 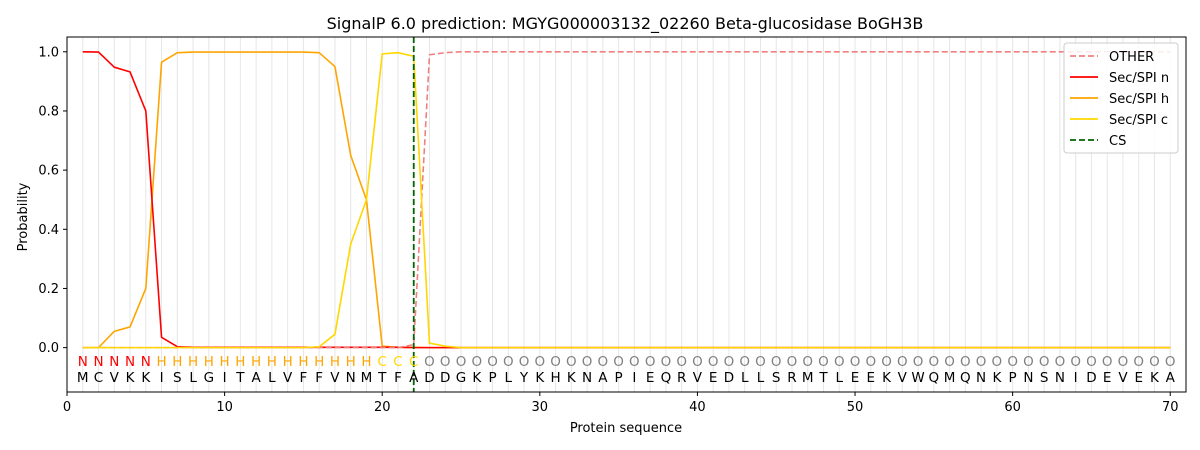 I want to click on residue-label: R, so click(x=681, y=378).